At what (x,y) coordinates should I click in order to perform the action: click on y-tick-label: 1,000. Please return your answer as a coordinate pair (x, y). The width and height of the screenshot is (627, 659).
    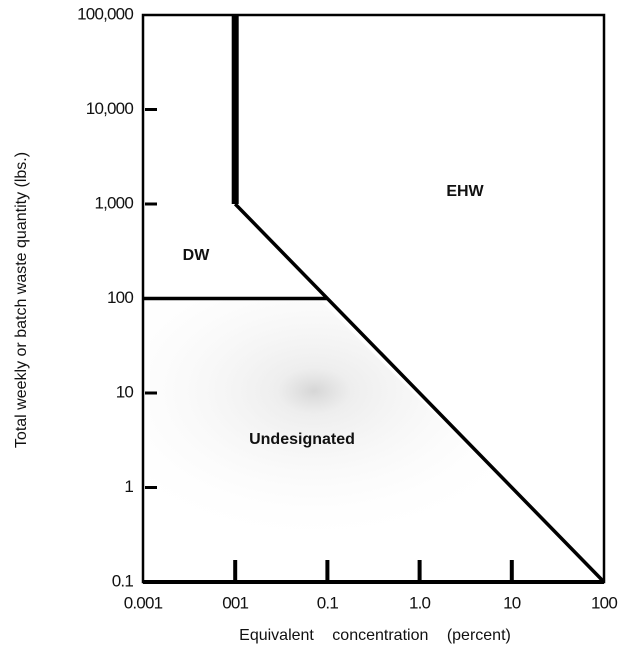
    Looking at the image, I should click on (113, 202).